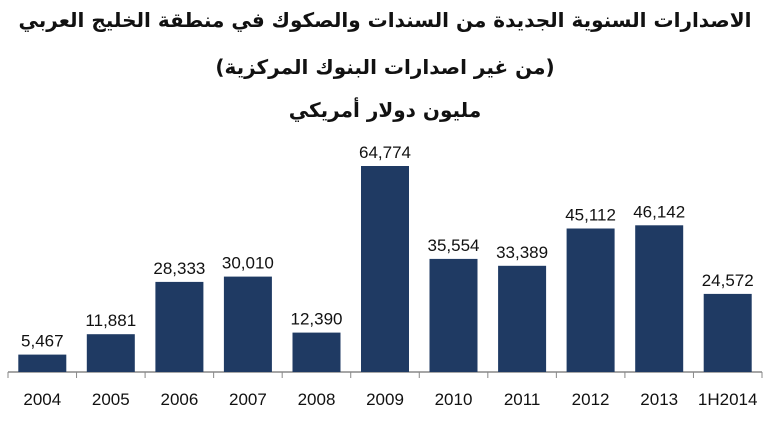  What do you see at coordinates (248, 399) in the screenshot?
I see `x-tick-label-2007: 2007` at bounding box center [248, 399].